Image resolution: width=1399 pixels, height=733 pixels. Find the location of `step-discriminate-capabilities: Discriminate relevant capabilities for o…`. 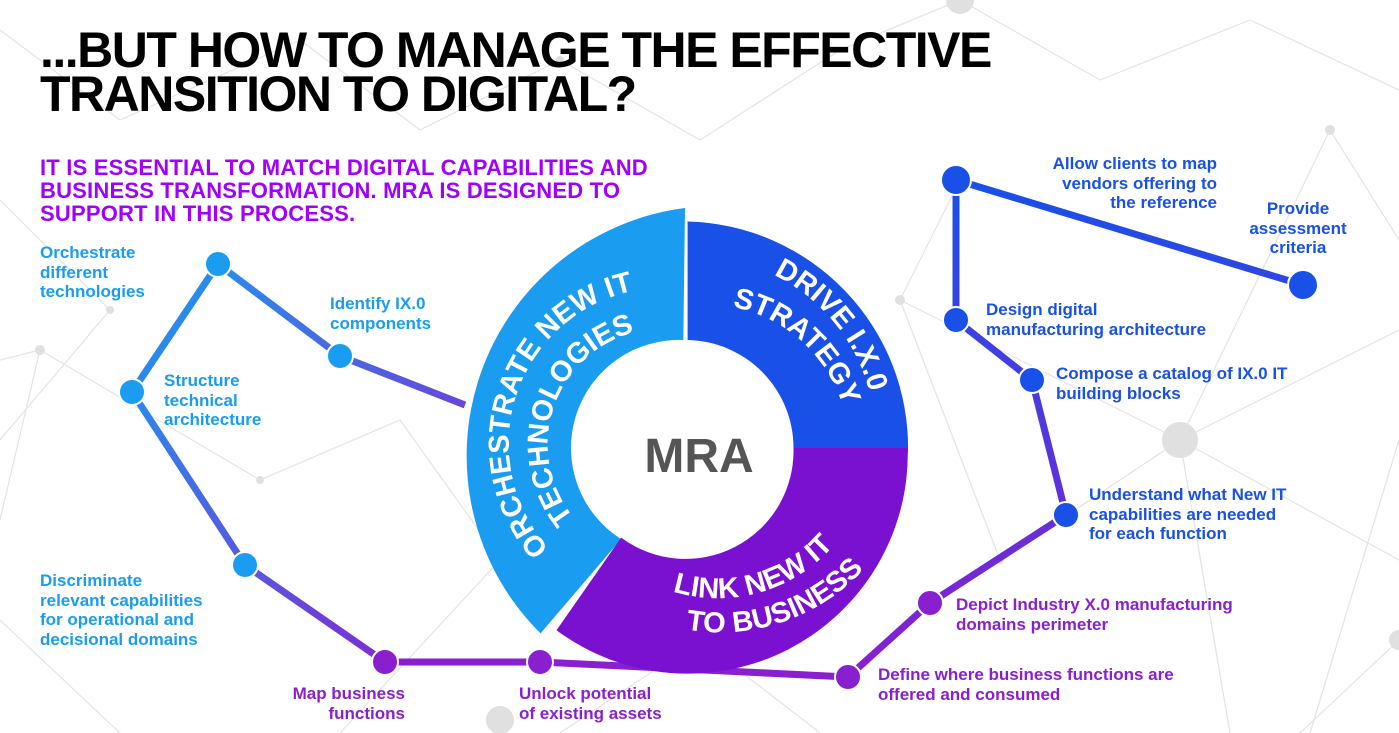

step-discriminate-capabilities: Discriminate relevant capabilities for o… is located at coordinates (121, 610).